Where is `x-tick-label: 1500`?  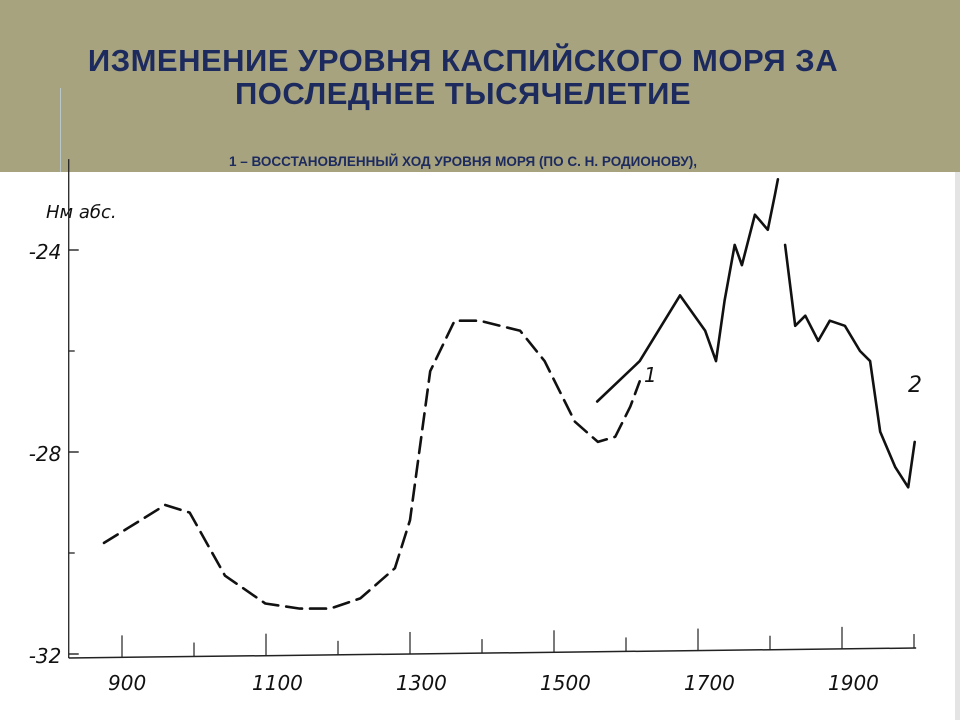 x-tick-label: 1500 is located at coordinates (565, 683).